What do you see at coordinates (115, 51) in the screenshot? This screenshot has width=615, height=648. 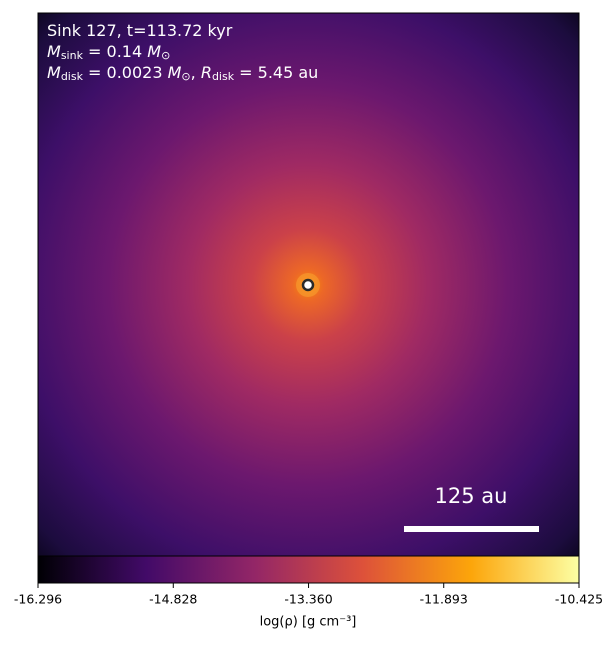 I see `annotation-part: = 0.14` at bounding box center [115, 51].